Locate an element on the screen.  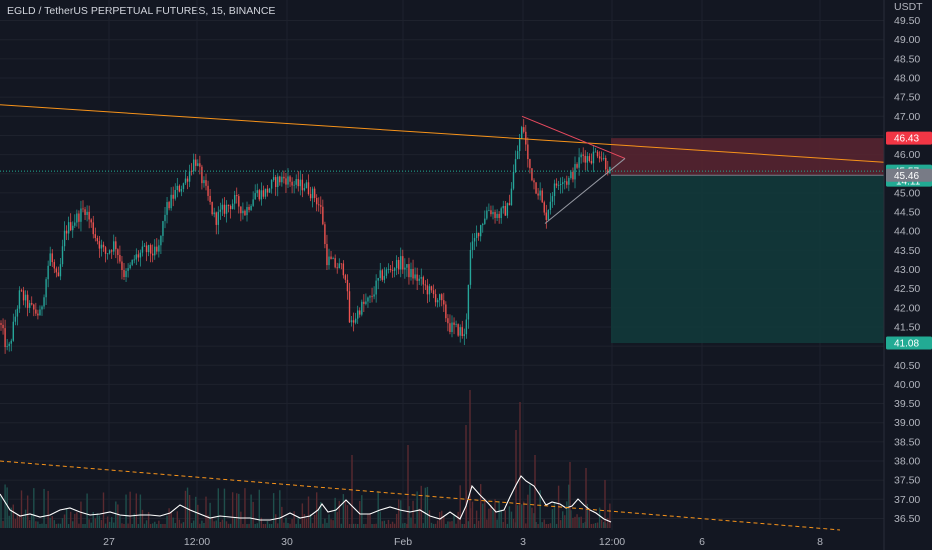
price-tag is located at coordinates (909, 343).